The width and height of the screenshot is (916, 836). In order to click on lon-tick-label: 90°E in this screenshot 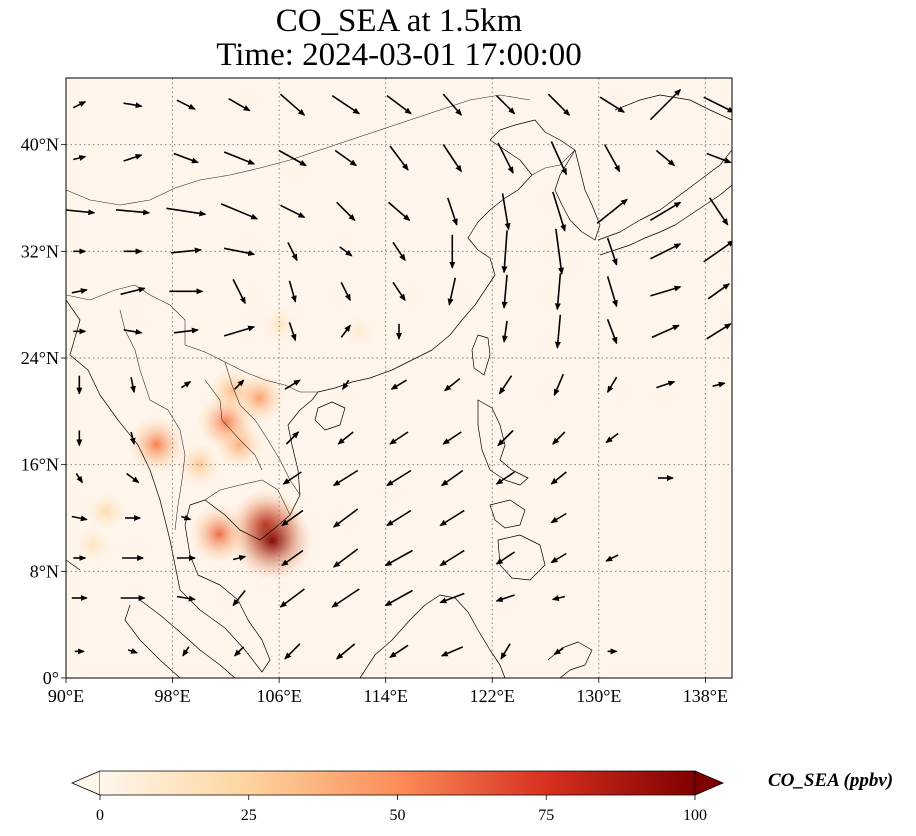, I will do `click(66, 696)`.